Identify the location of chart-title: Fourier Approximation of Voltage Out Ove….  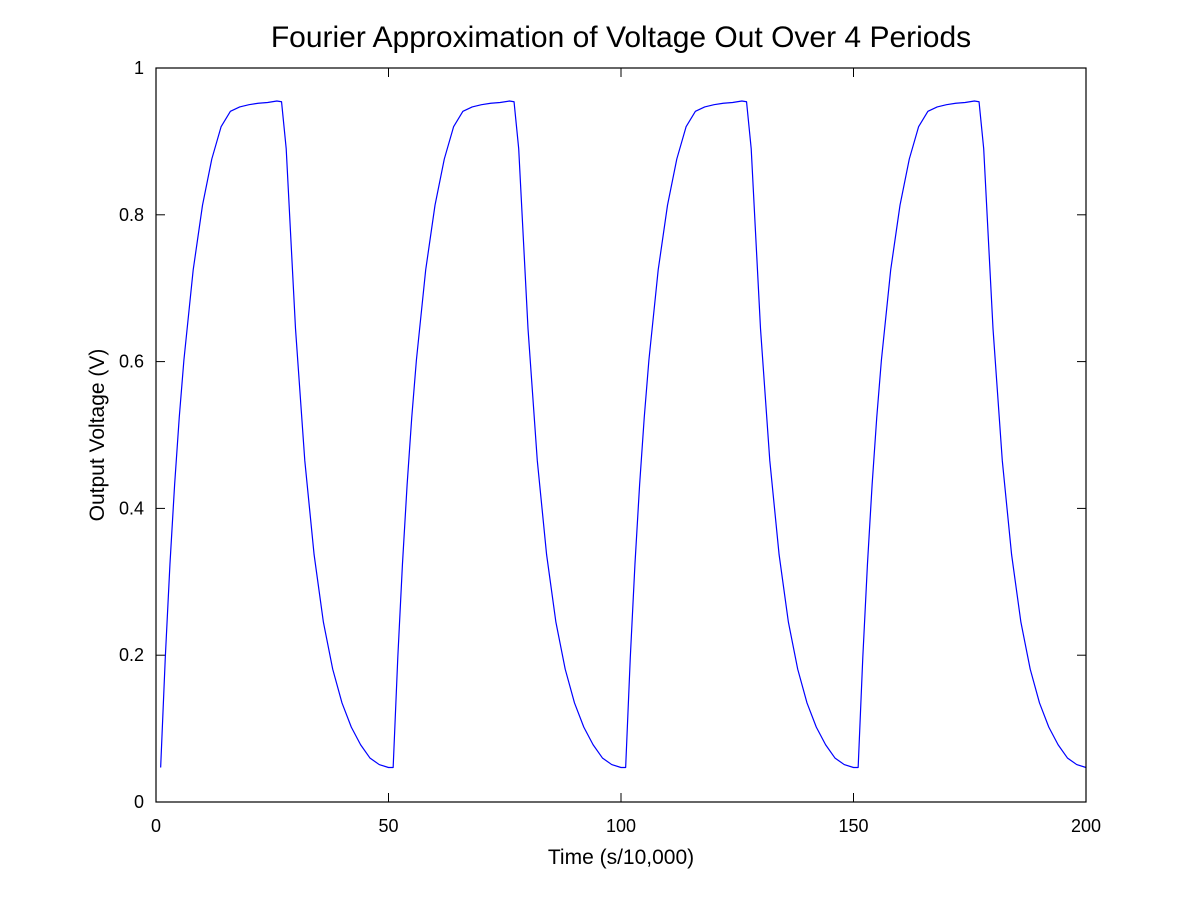
(621, 37).